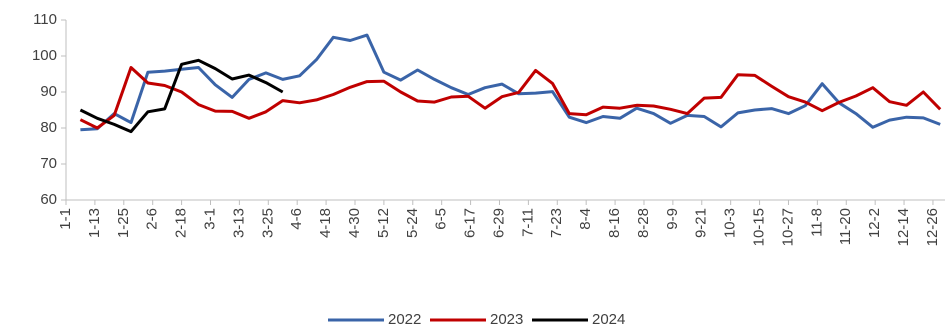 The height and width of the screenshot is (328, 946). What do you see at coordinates (181, 223) in the screenshot?
I see `x-tick-label: 2-18` at bounding box center [181, 223].